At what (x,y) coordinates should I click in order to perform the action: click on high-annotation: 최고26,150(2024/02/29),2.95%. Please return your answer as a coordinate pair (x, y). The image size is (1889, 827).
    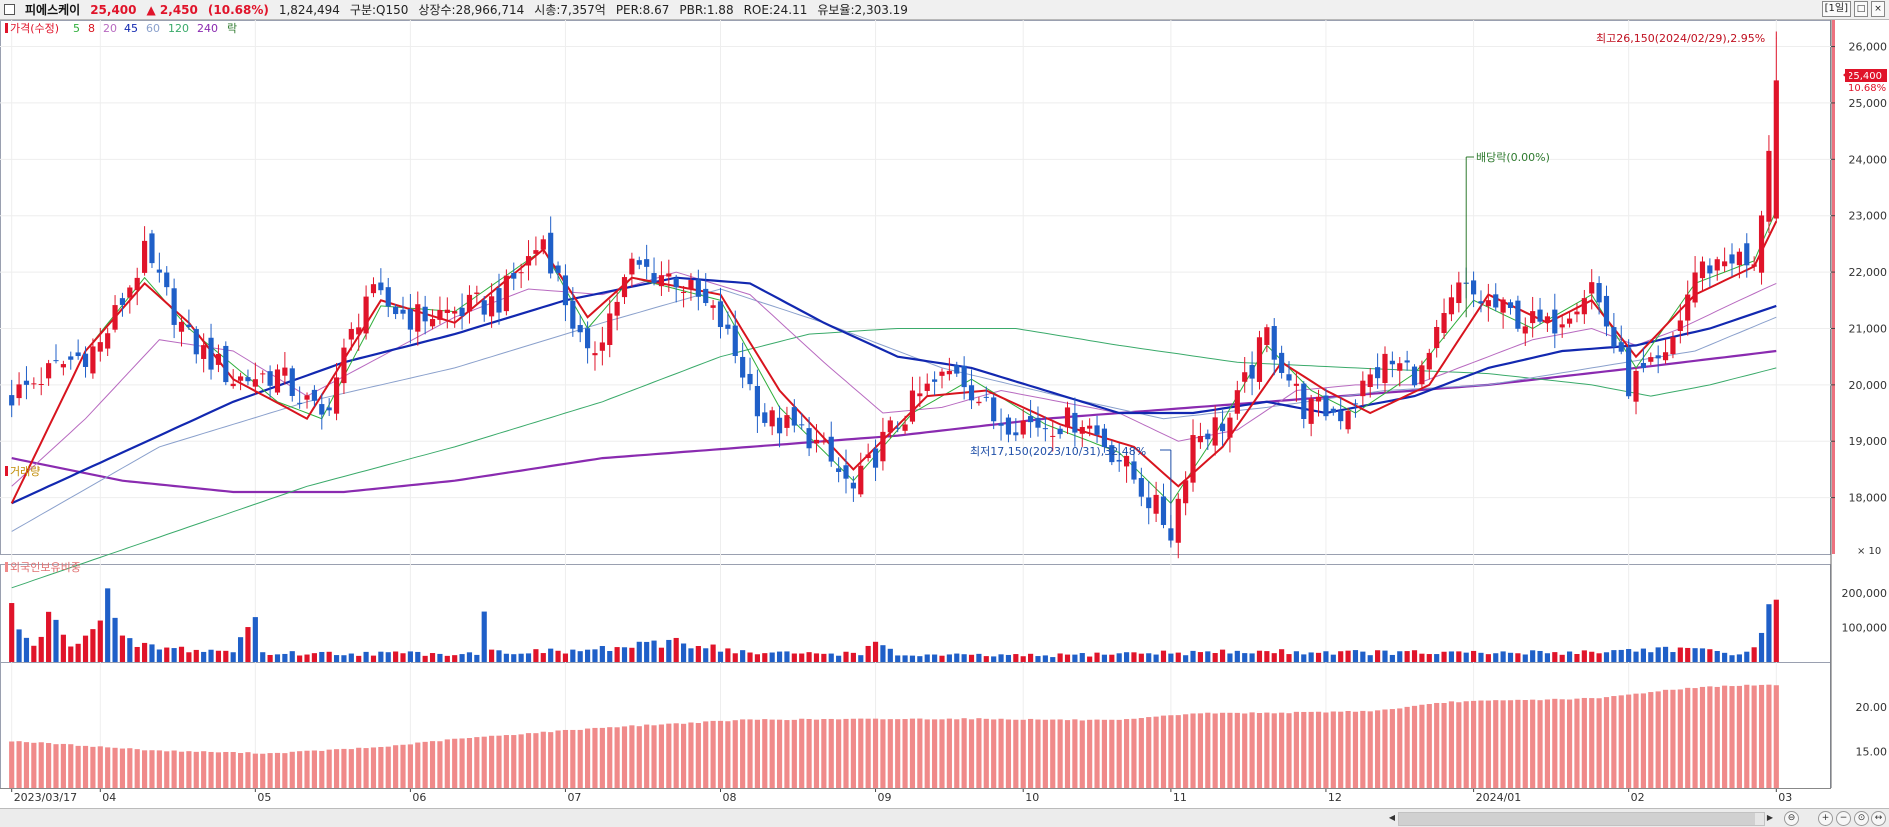
    Looking at the image, I should click on (1680, 38).